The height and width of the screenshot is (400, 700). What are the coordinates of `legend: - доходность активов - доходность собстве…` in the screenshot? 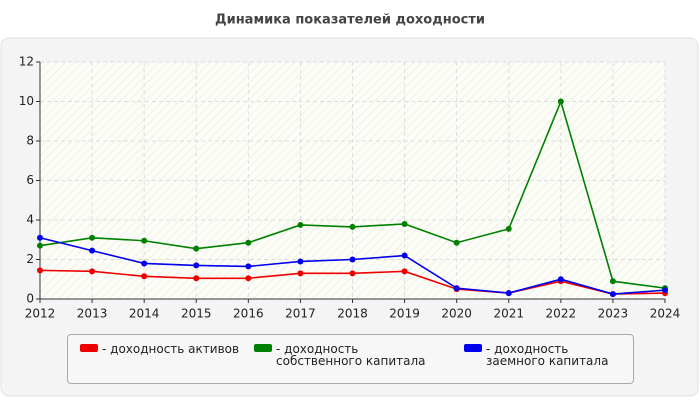 It's located at (350, 359).